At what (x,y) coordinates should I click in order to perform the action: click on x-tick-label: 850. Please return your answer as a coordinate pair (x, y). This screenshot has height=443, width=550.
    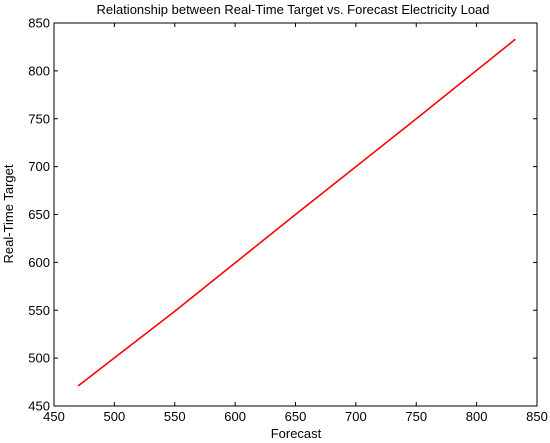
    Looking at the image, I should click on (537, 416).